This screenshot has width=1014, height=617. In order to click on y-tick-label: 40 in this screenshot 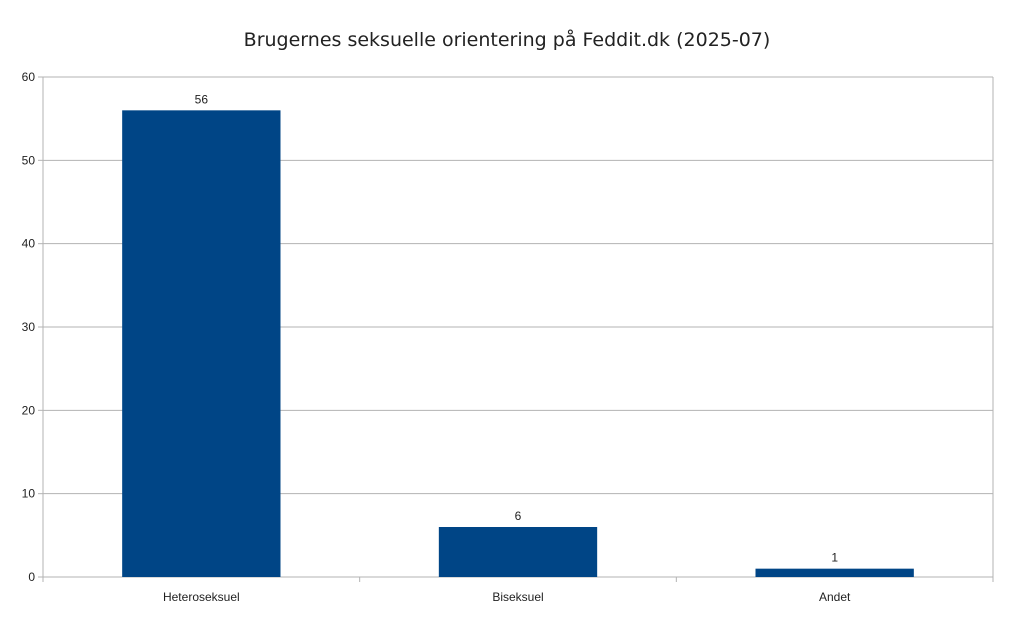, I will do `click(29, 244)`.